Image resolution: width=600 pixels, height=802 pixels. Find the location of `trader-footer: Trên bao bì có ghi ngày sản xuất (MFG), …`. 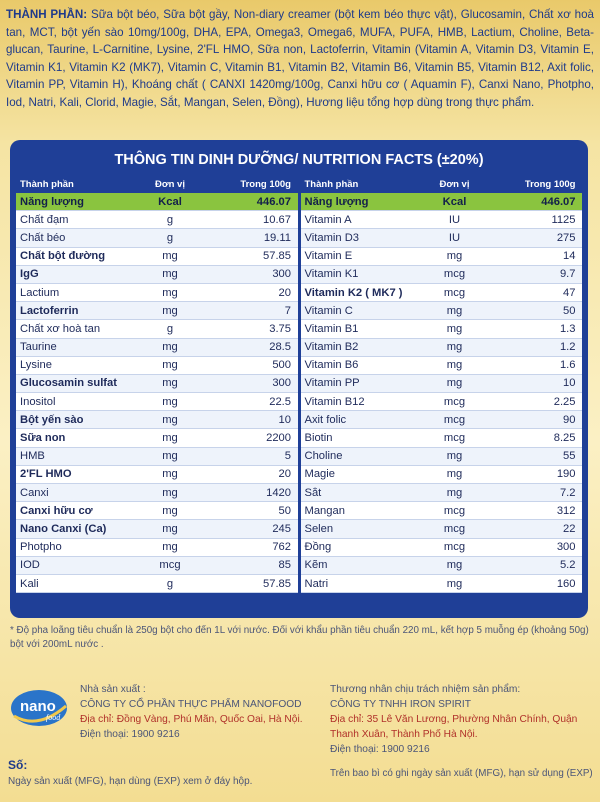

trader-footer: Trên bao bì có ghi ngày sản xuất (MFG), … is located at coordinates (461, 773).